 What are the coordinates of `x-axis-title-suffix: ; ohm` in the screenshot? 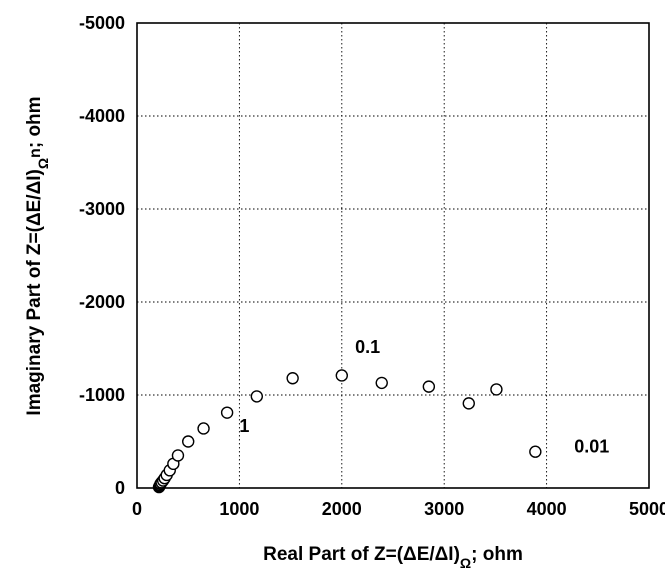 It's located at (497, 554).